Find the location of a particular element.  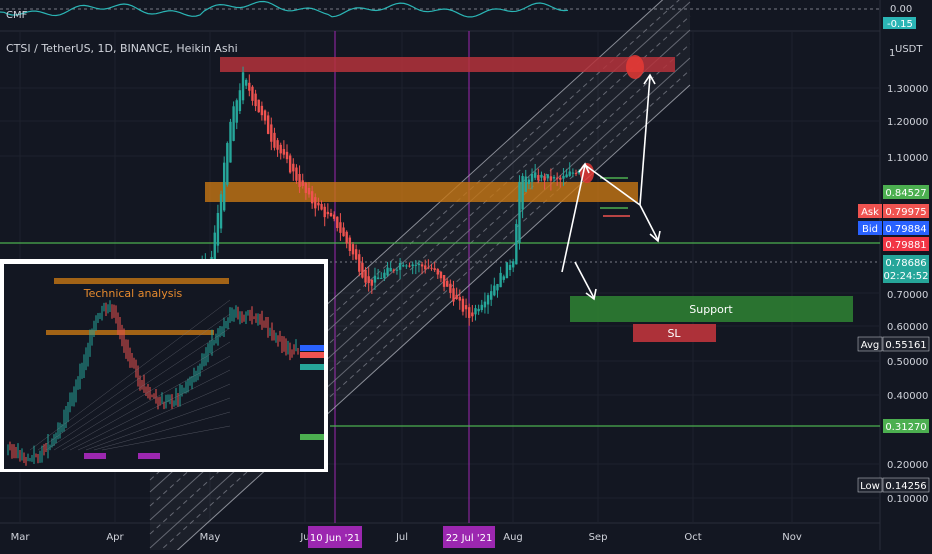

cmf-line is located at coordinates (284, 9).